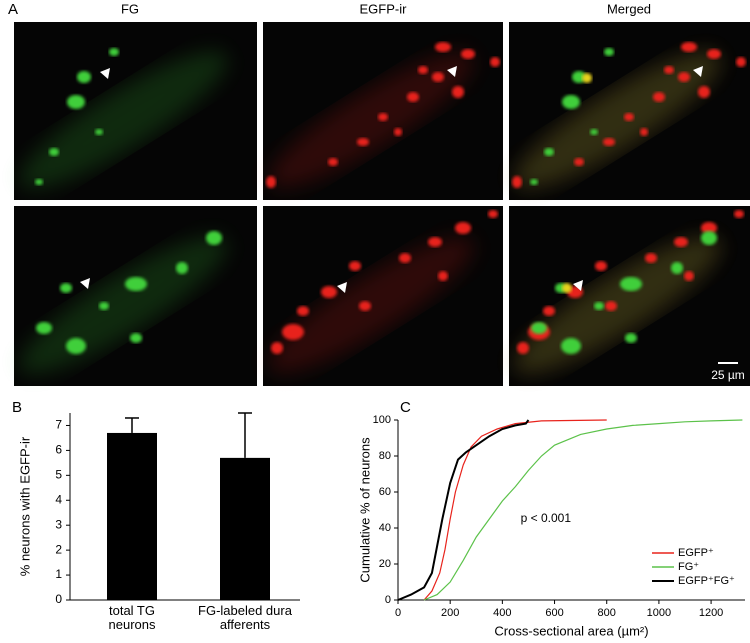 The image size is (750, 643). I want to click on y-tick-label: 20, so click(385, 564).